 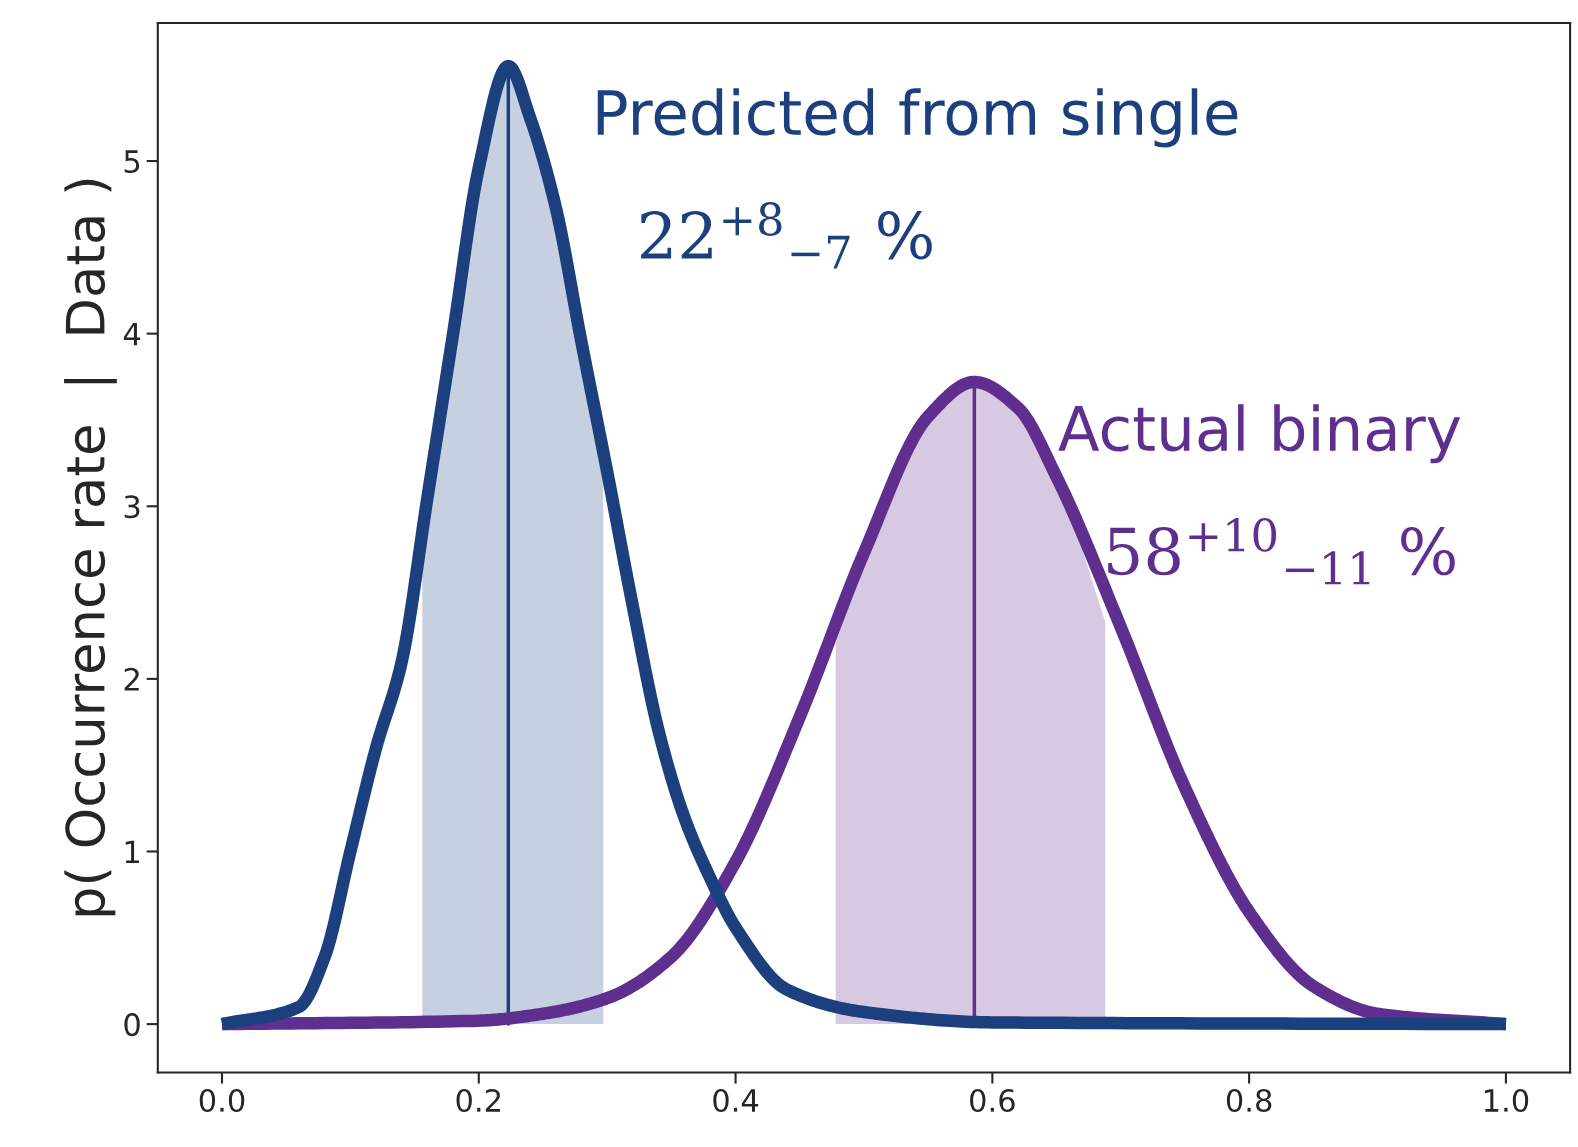 What do you see at coordinates (1259, 434) in the screenshot?
I see `series-label: Actual binary` at bounding box center [1259, 434].